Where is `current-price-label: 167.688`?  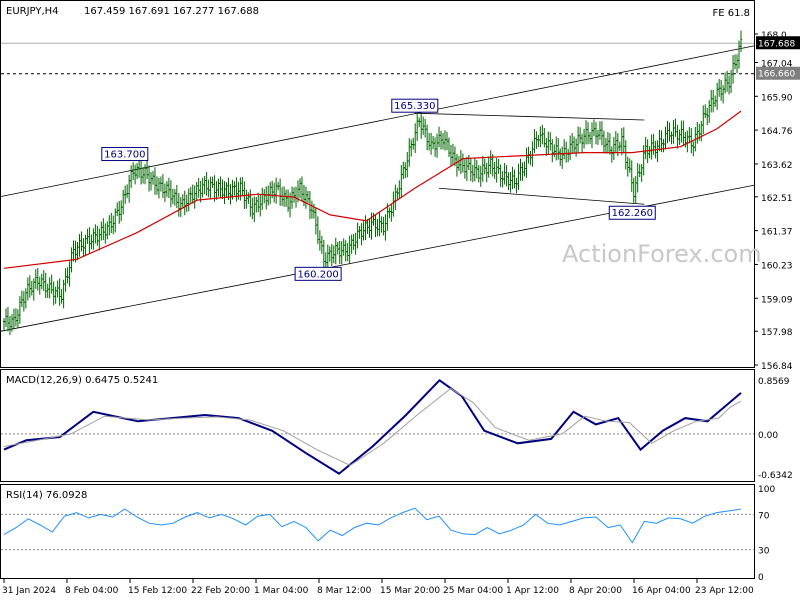 current-price-label: 167.688 is located at coordinates (776, 44).